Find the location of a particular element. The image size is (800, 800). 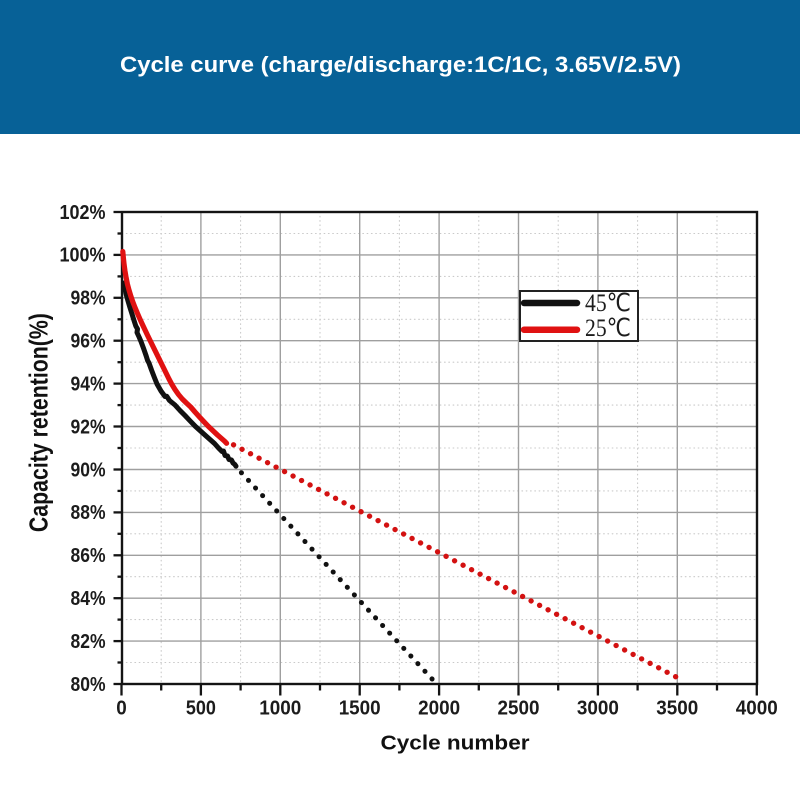

svg-text: 1000 is located at coordinates (280, 709).